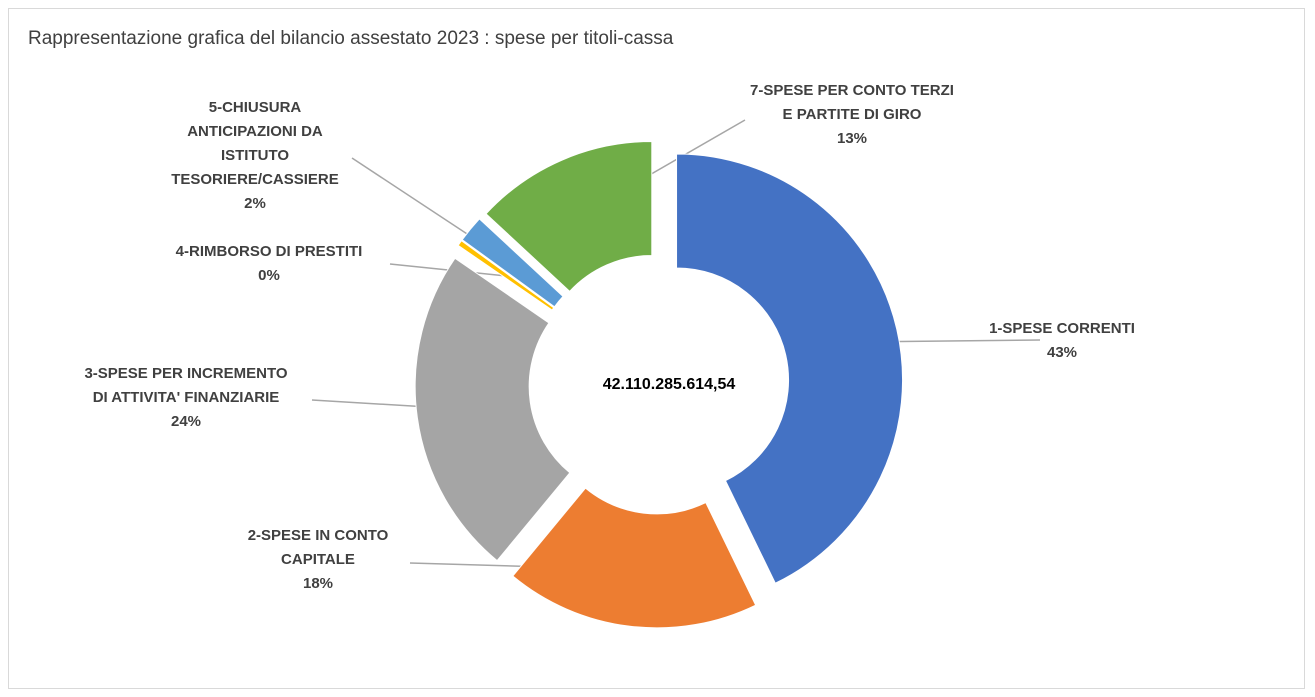 Image resolution: width=1315 pixels, height=697 pixels. I want to click on slice-label-4: 4-RIMBORSO DI PRESTITI 0%, so click(269, 263).